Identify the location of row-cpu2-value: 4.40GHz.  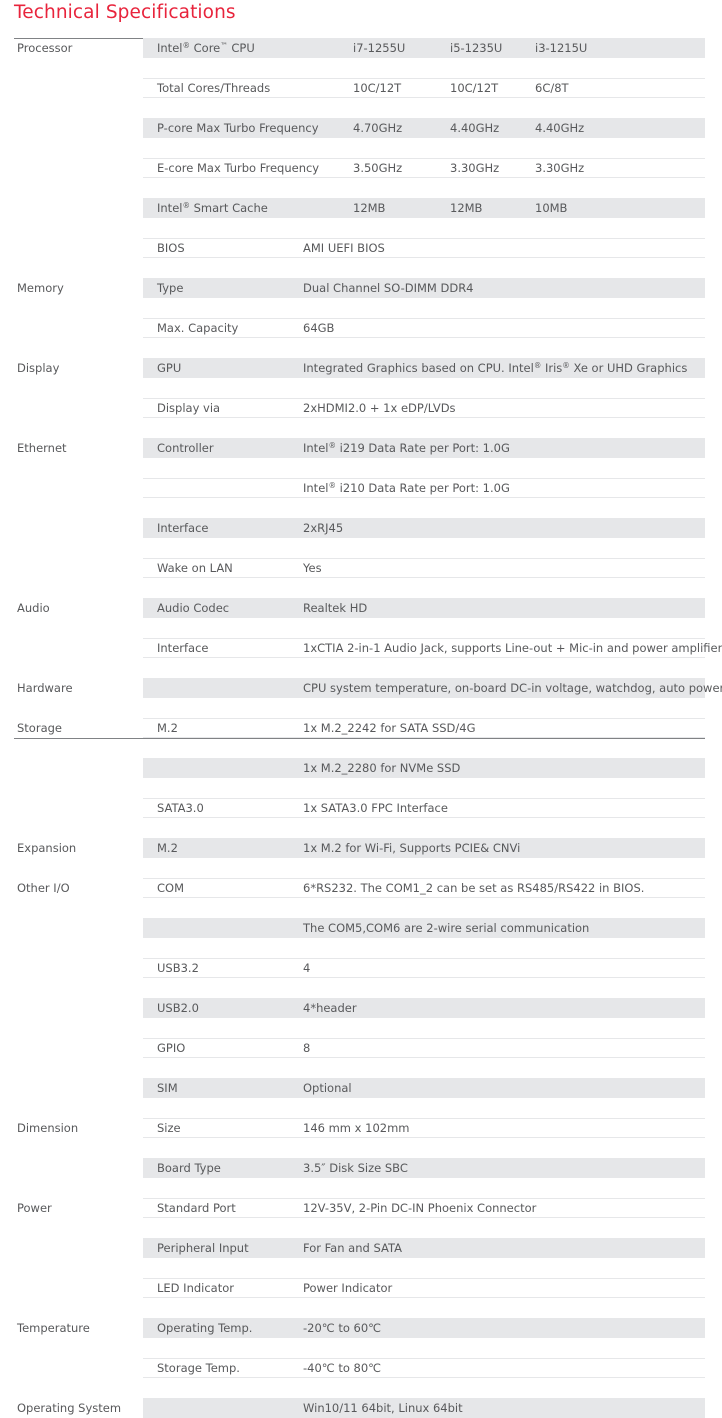
(475, 128).